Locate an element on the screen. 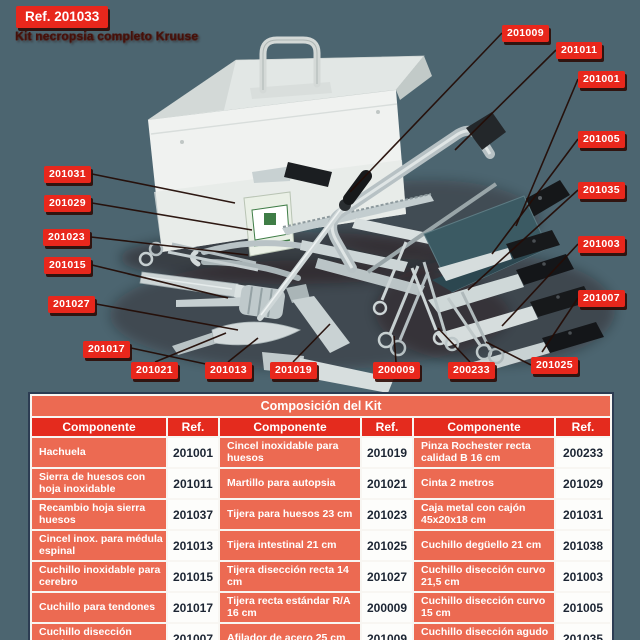 The width and height of the screenshot is (640, 640). component-cell: Cuchillo disección curvo 21,5 cm is located at coordinates (484, 576).